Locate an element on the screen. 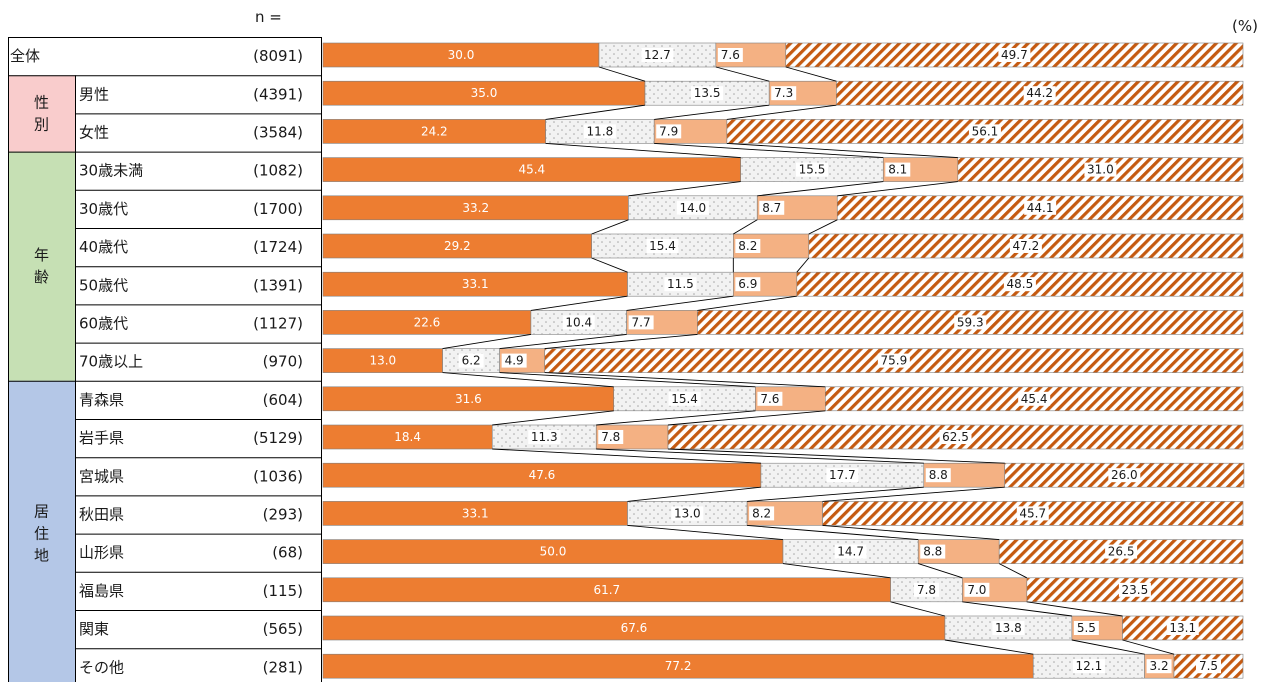 The image size is (1271, 682). n-value: (5129) is located at coordinates (278, 438).